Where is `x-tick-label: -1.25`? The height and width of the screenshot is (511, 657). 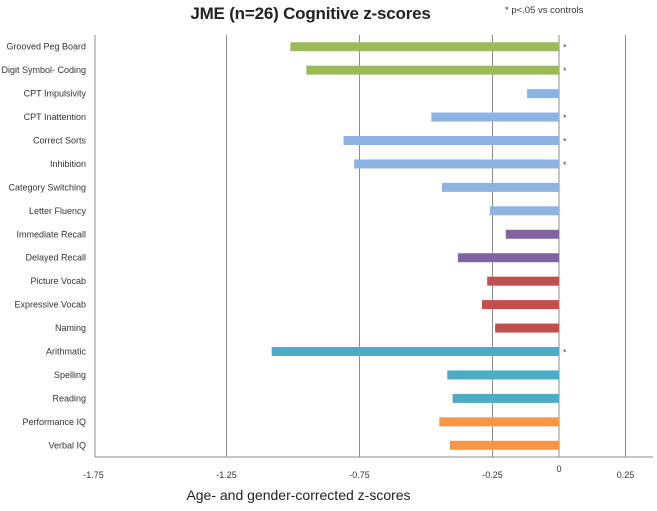 x-tick-label: -1.25 is located at coordinates (226, 475).